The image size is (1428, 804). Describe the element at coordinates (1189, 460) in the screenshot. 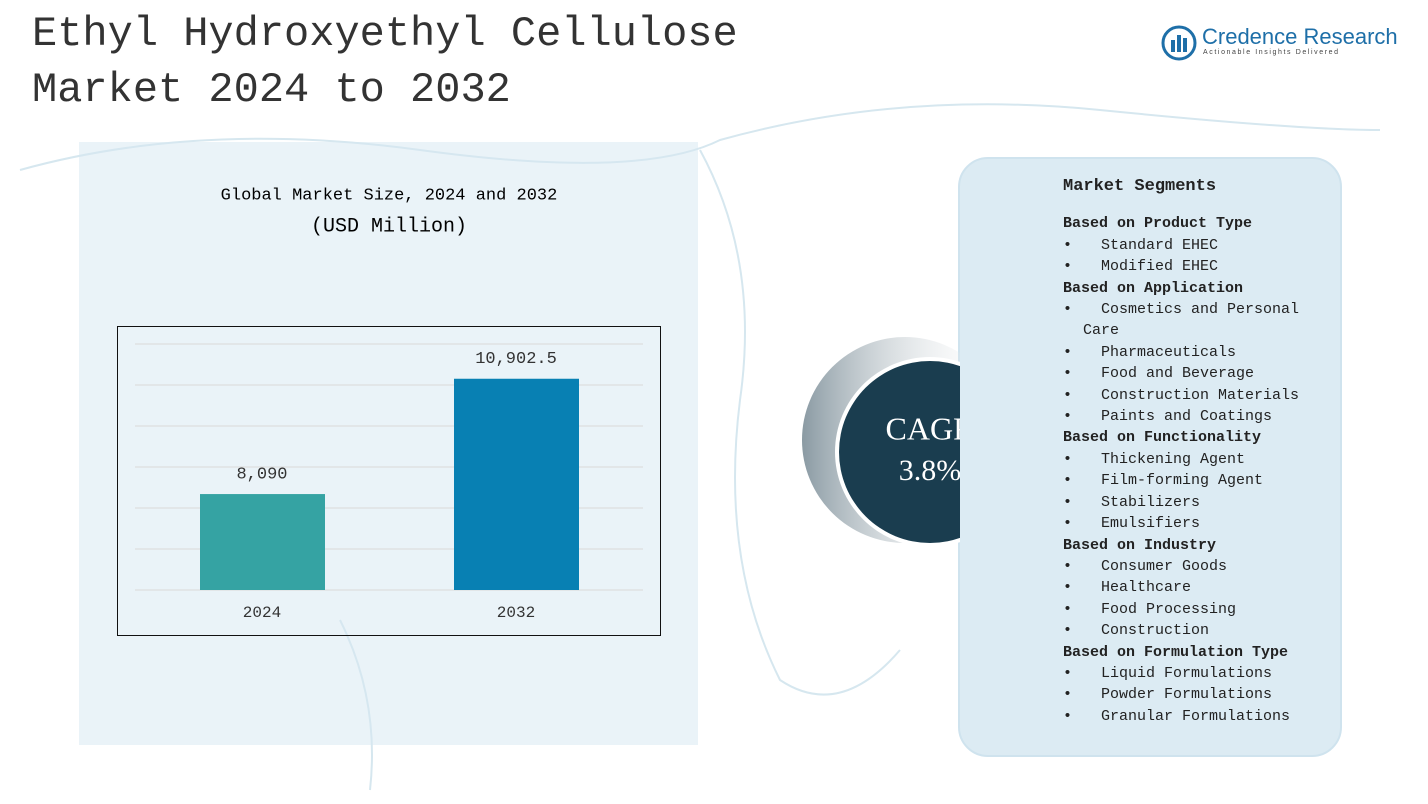

I see `segment-item: Thickening Agent` at that location.